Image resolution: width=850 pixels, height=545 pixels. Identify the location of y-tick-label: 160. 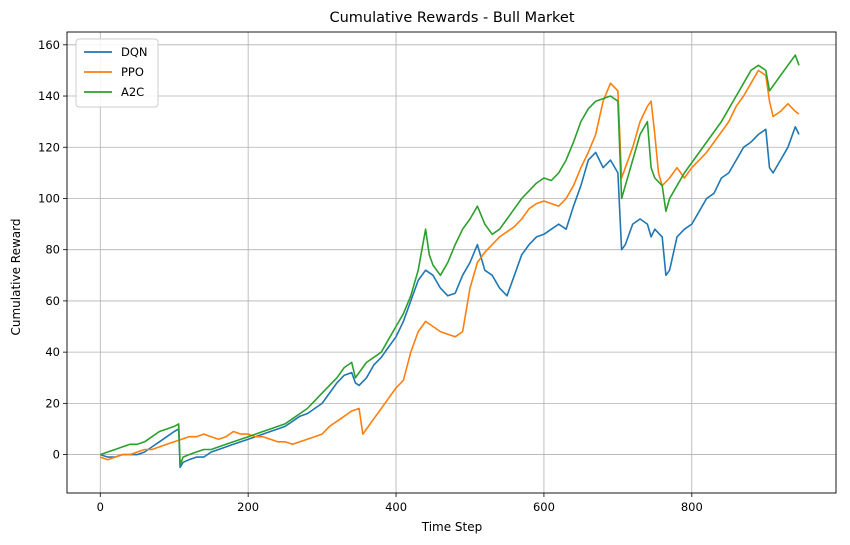
(49, 45).